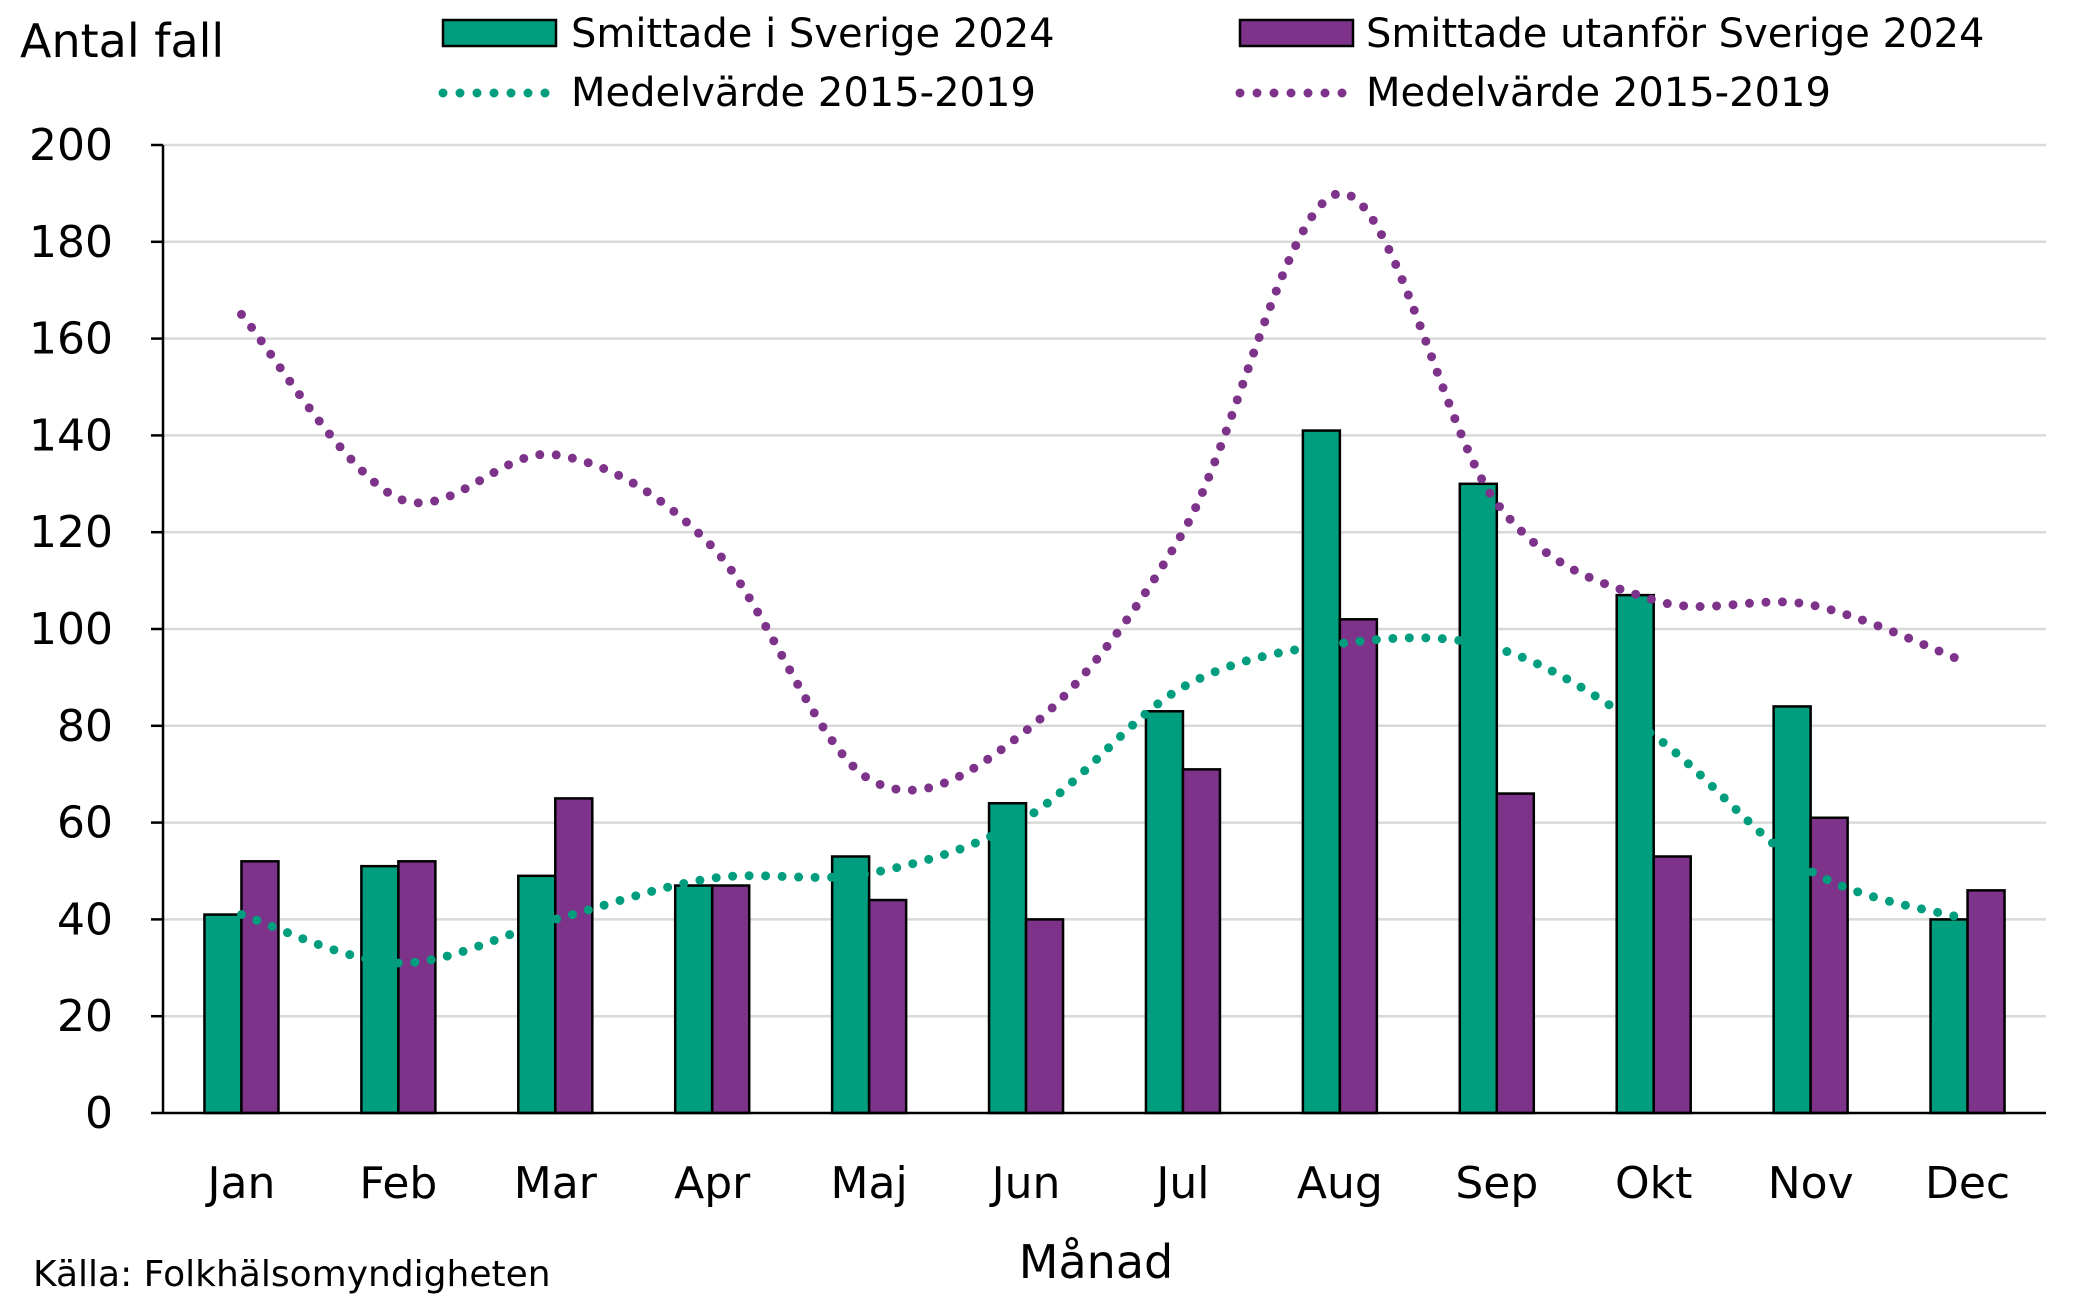  What do you see at coordinates (1321, 772) in the screenshot?
I see `bar-sweden-aug` at bounding box center [1321, 772].